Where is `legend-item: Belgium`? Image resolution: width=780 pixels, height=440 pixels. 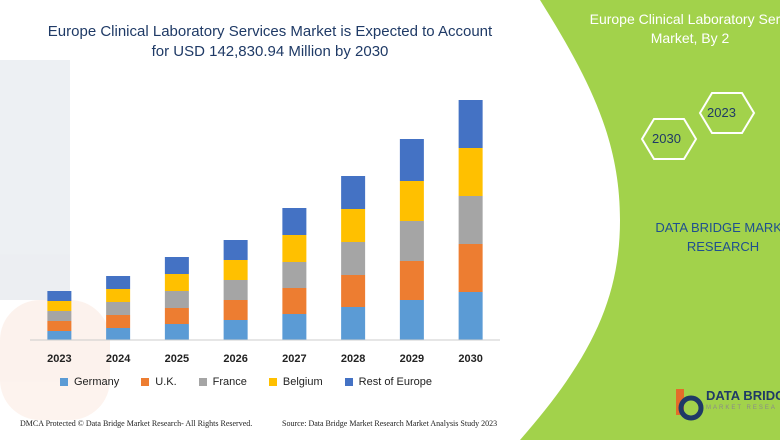
legend-item: Belgium is located at coordinates (295, 382).